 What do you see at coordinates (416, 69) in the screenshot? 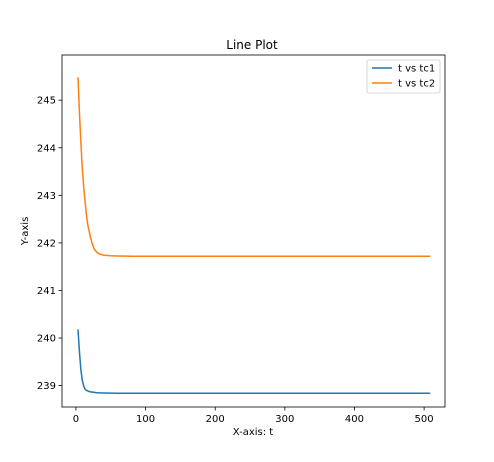
I see `legend-label-tc1: t vs tc1` at bounding box center [416, 69].